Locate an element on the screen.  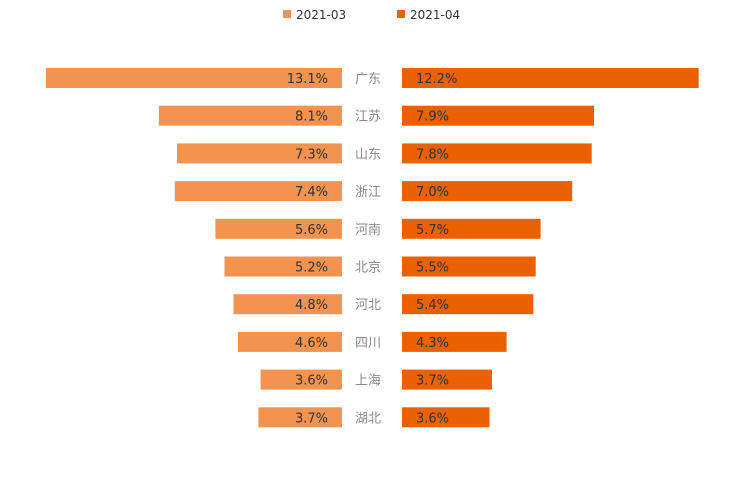
data-label-2021-04-row-2: 7.8% is located at coordinates (432, 154).